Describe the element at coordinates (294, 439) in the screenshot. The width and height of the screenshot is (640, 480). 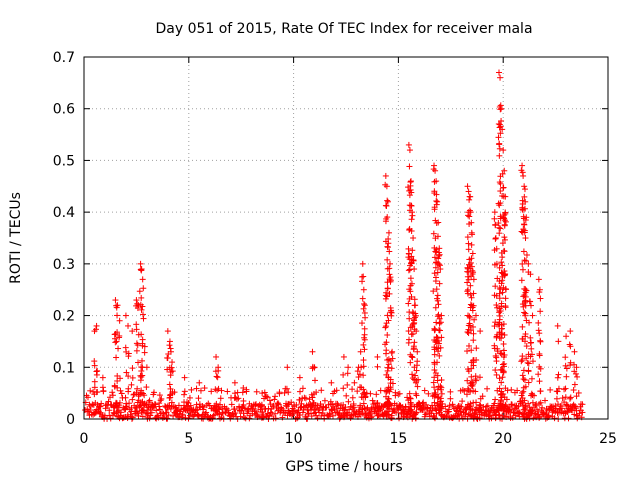
I see `x-tick-label: 10` at that location.